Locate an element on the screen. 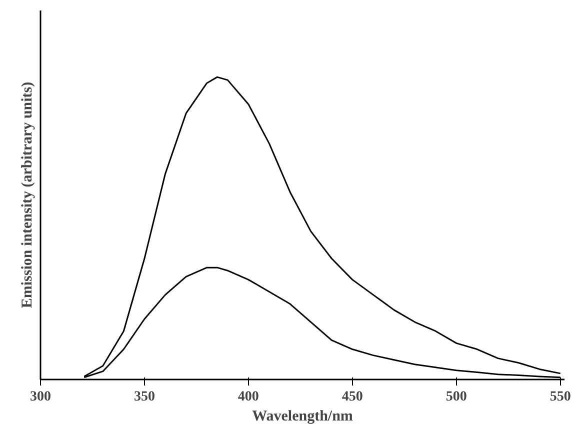  x-tick-label: 550 is located at coordinates (560, 397).